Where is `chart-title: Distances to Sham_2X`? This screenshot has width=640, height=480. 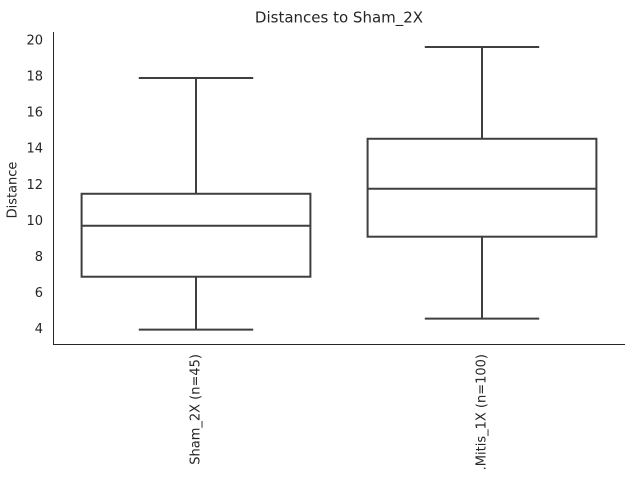 chart-title: Distances to Sham_2X is located at coordinates (339, 18).